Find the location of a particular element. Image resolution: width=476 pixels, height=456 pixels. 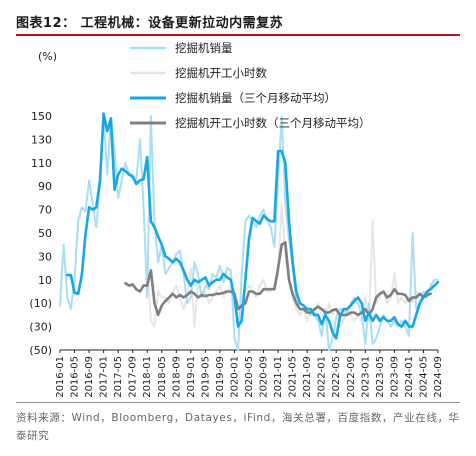

legend-label: 挖掘机销量（三个月移动平均） is located at coordinates (255, 98).